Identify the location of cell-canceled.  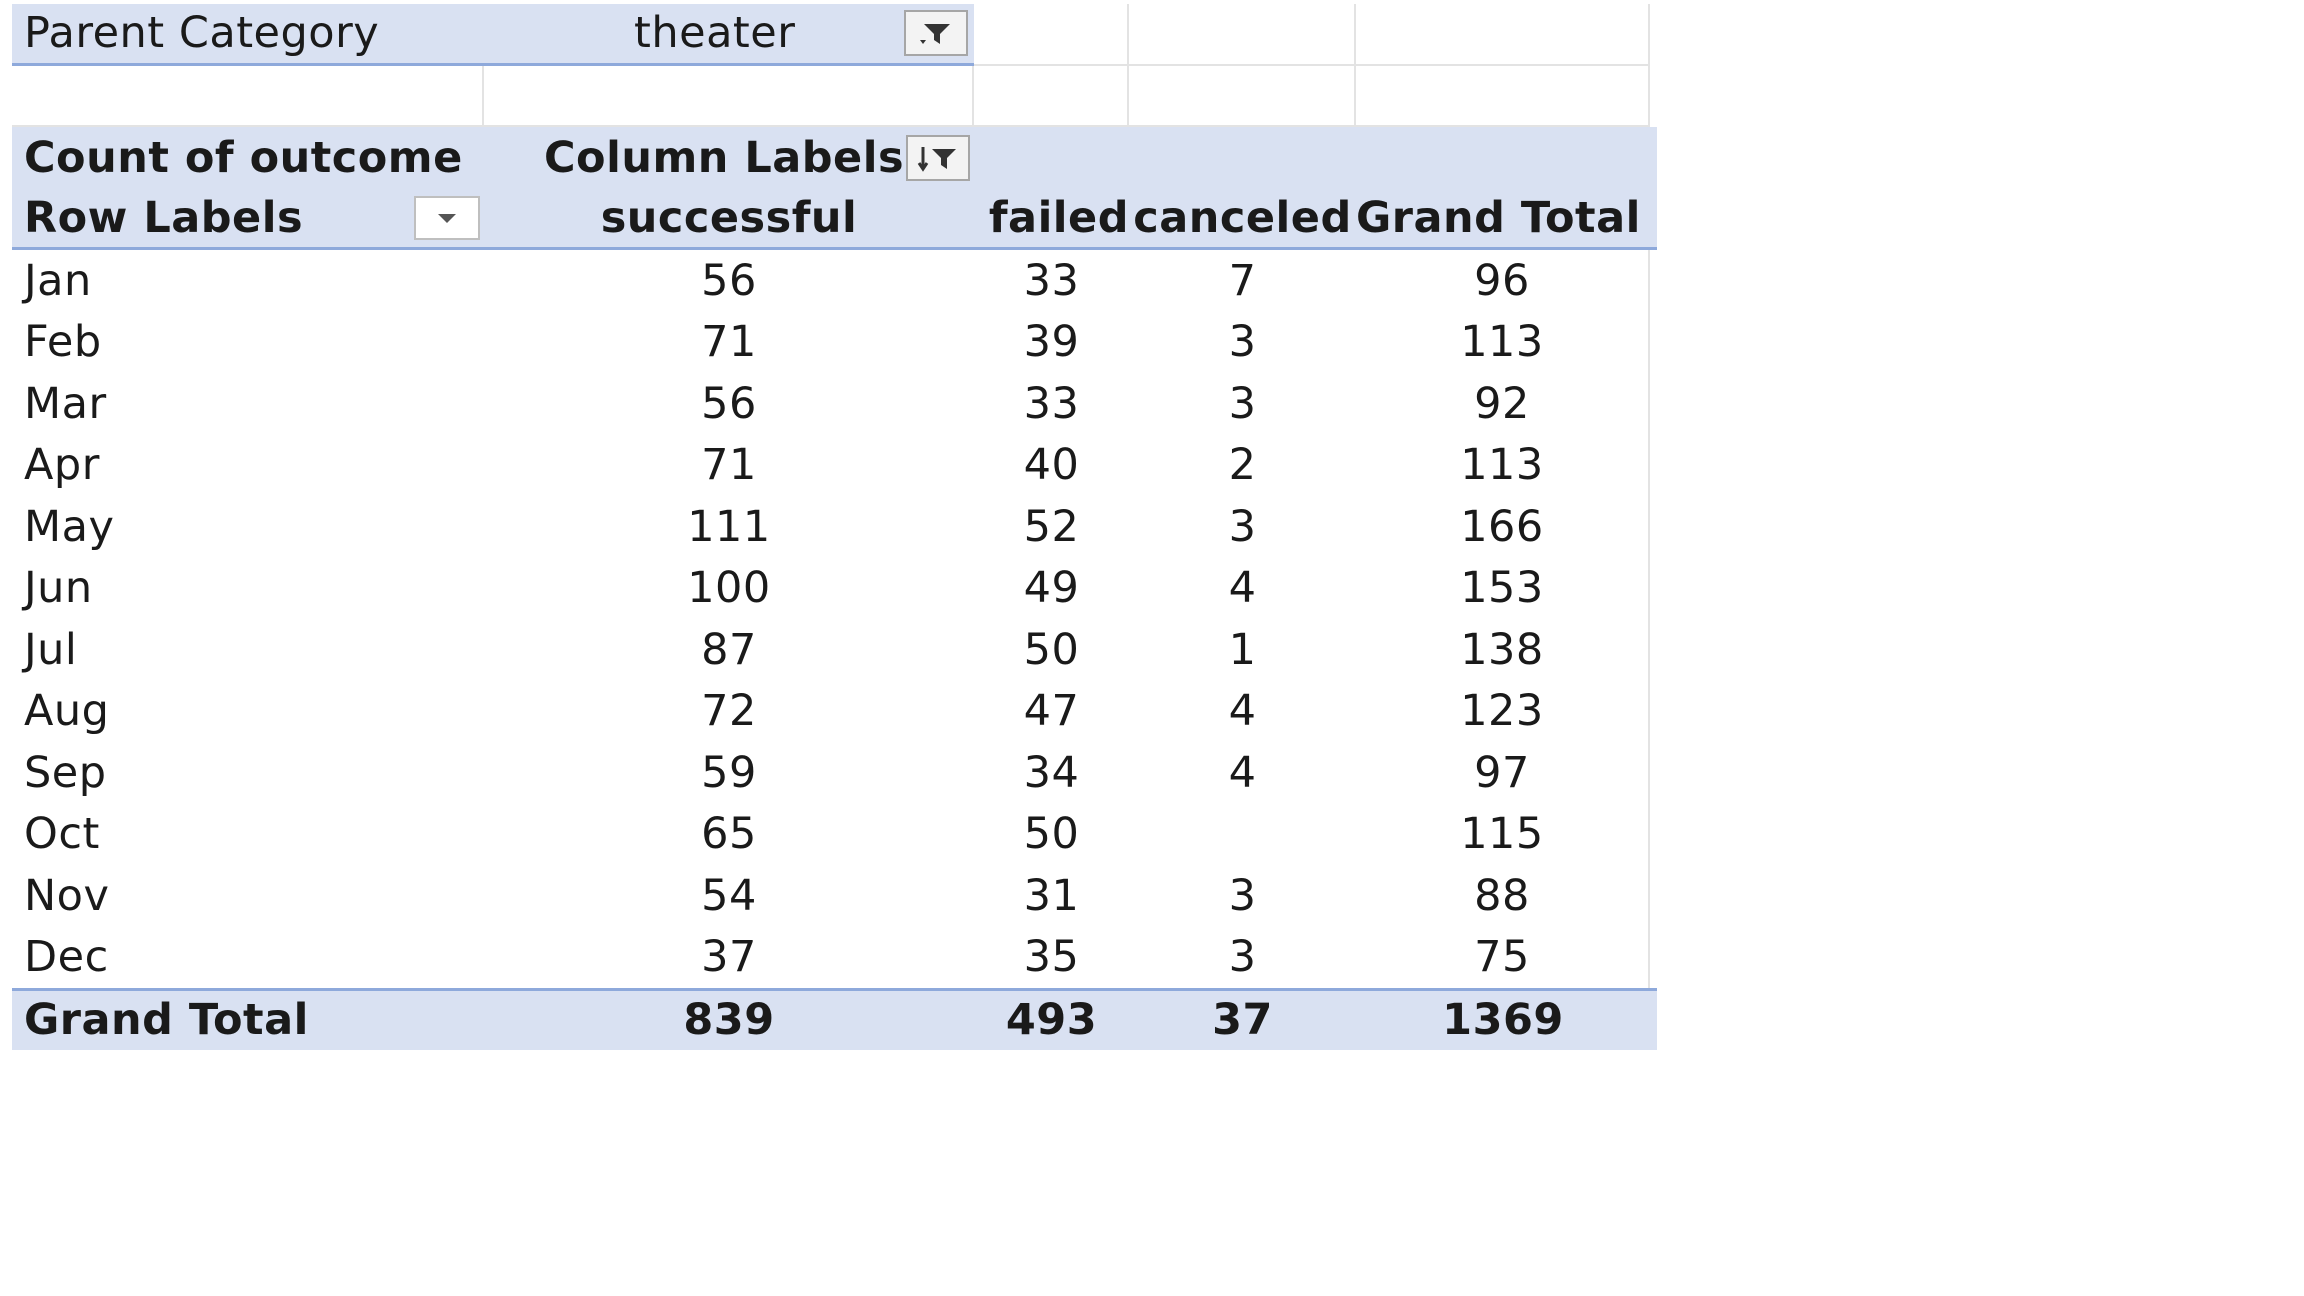
(1242, 835).